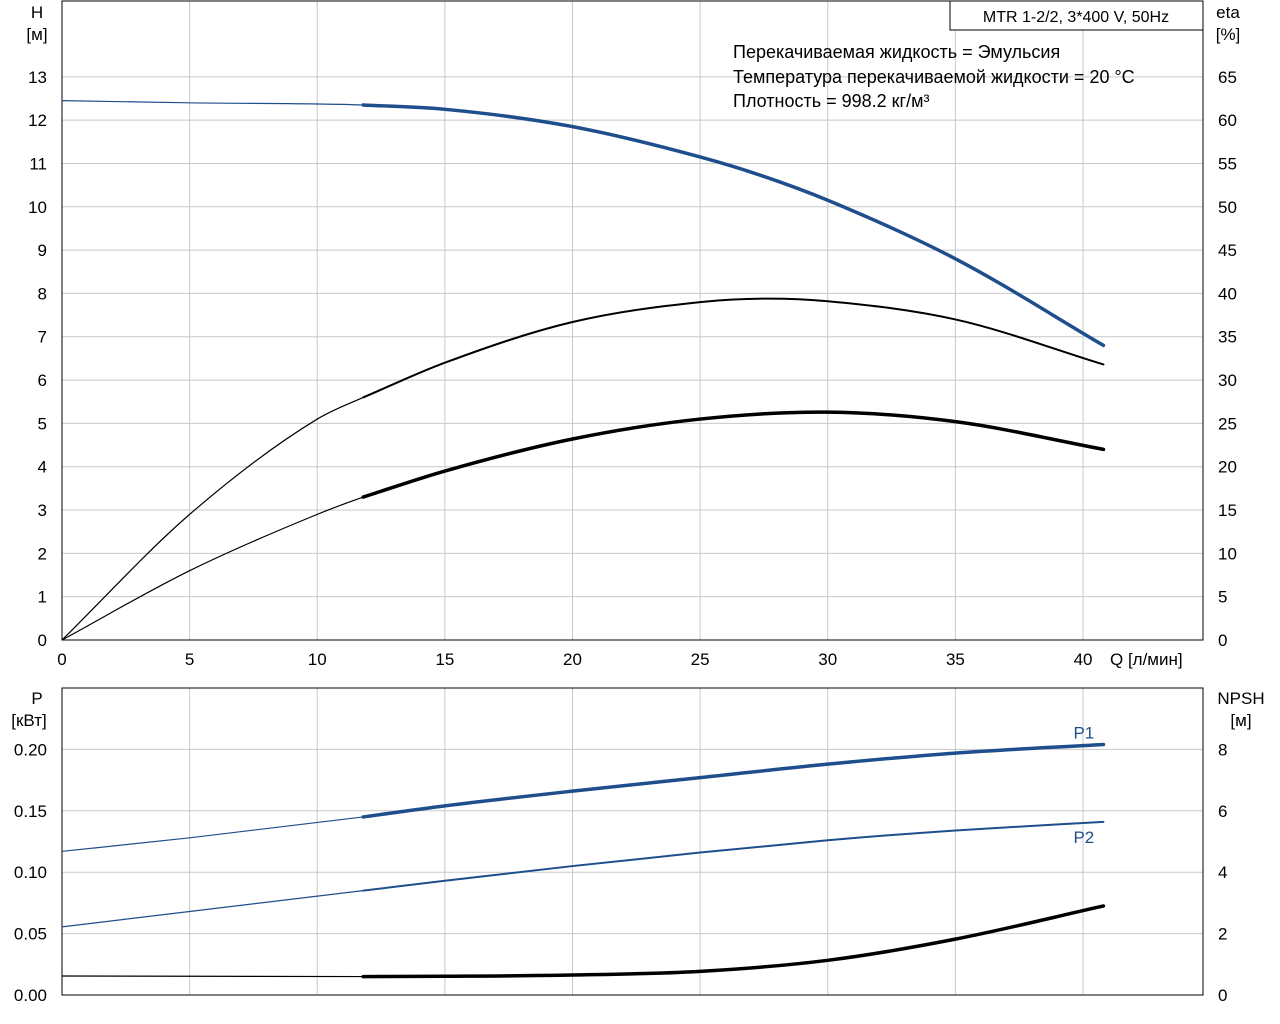 The height and width of the screenshot is (1024, 1280). Describe the element at coordinates (37, 207) in the screenshot. I see `left-tick-label: 10` at that location.